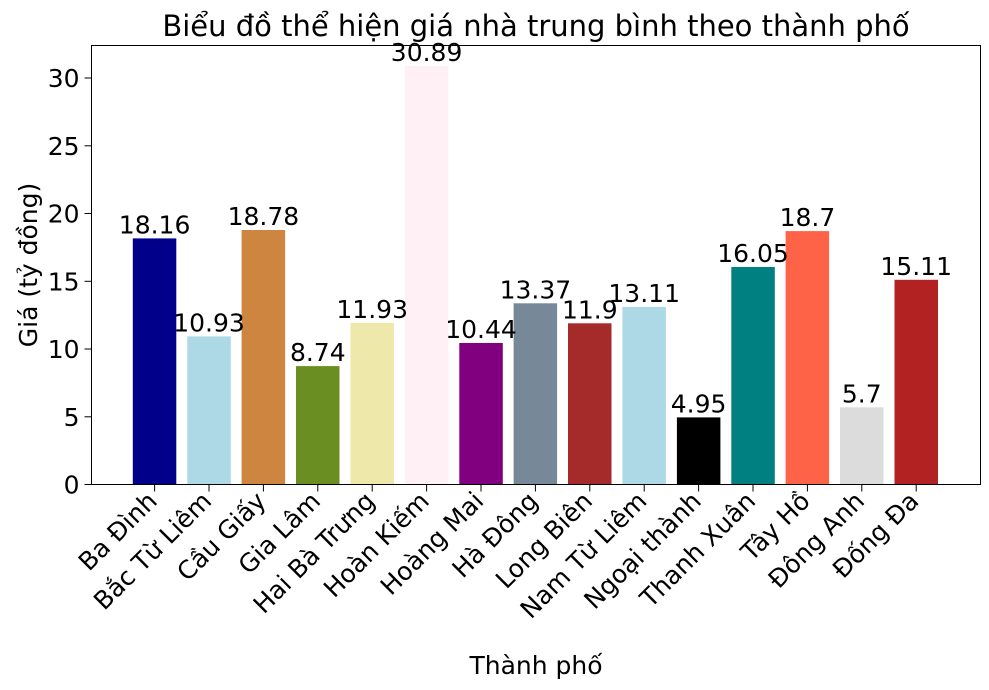 The width and height of the screenshot is (989, 690). I want to click on data-label-10: 4.95, so click(699, 403).